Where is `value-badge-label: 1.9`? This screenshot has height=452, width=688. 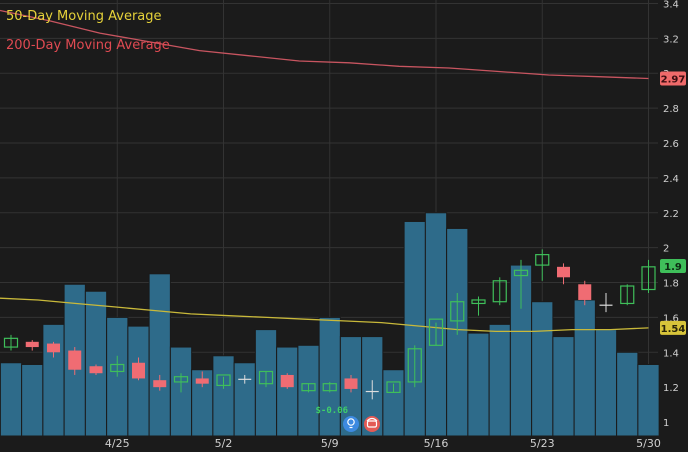 value-badge-label: 1.9 is located at coordinates (673, 267).